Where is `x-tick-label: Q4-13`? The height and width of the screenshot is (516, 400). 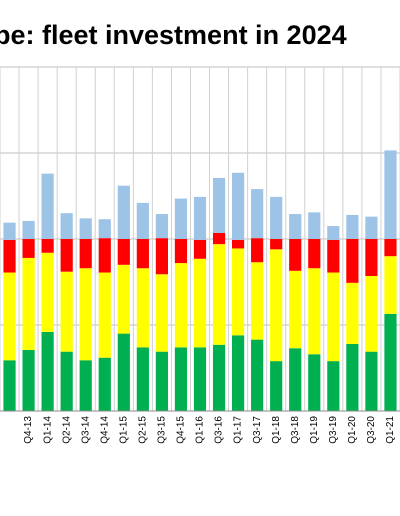 x-tick-label: Q4-13 is located at coordinates (28, 430).